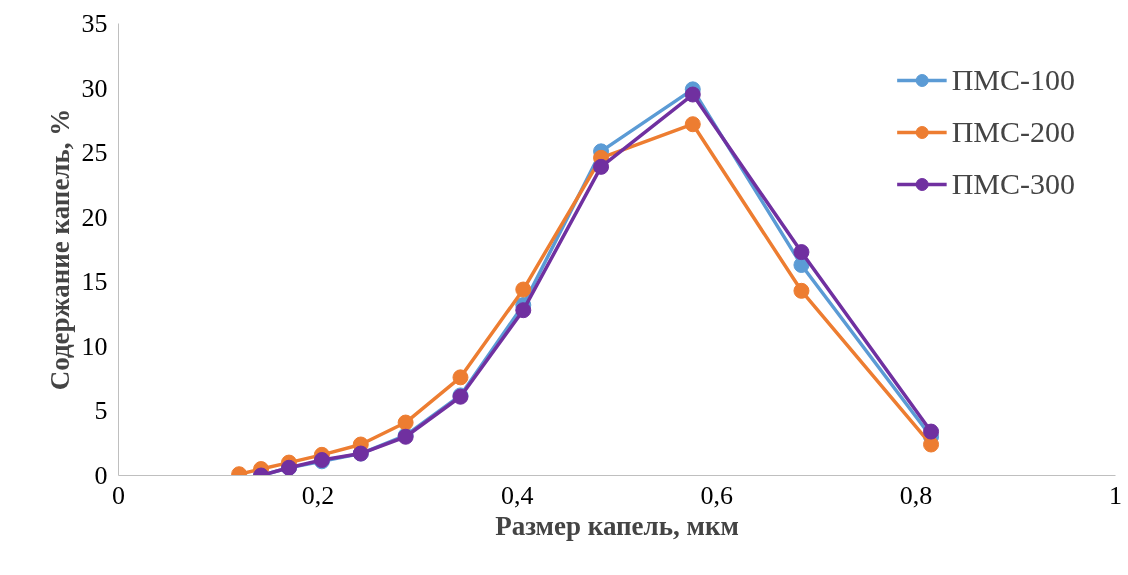  Describe the element at coordinates (1013, 80) in the screenshot. I see `legend-label: ПМС-100` at that location.